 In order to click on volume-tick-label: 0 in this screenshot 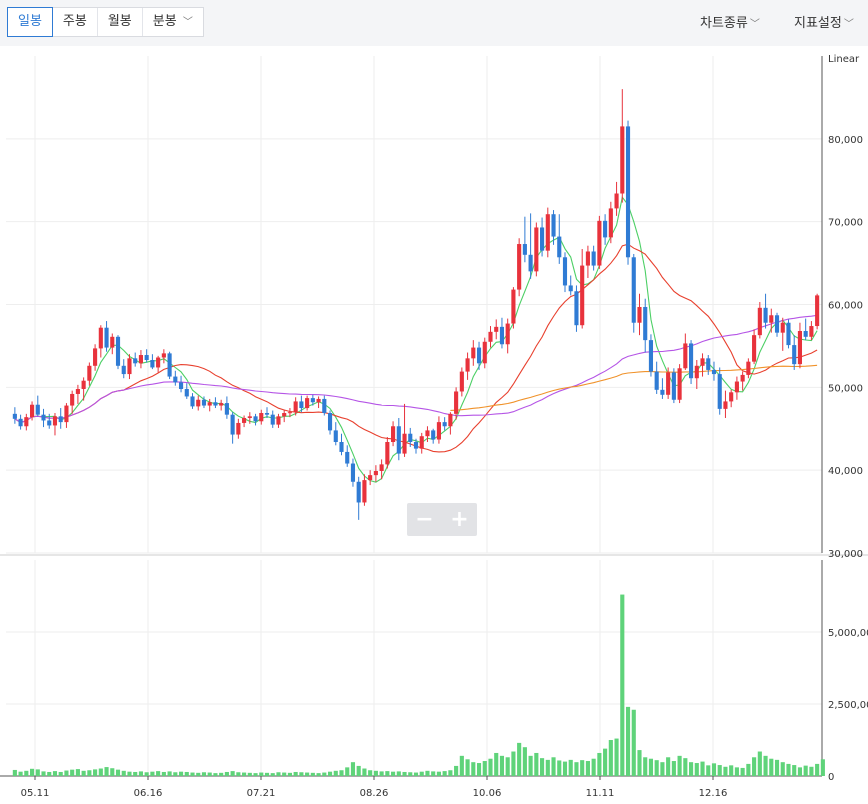, I will do `click(831, 777)`.